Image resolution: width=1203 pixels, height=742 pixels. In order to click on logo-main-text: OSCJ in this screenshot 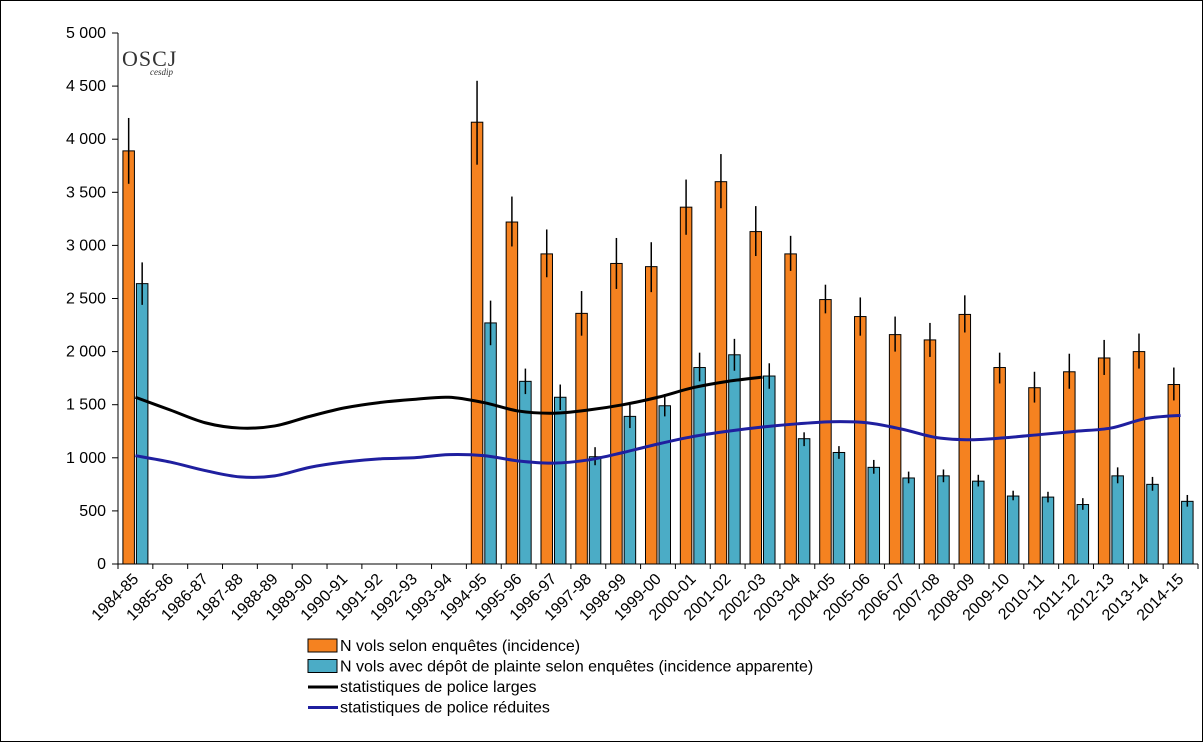, I will do `click(149, 58)`.